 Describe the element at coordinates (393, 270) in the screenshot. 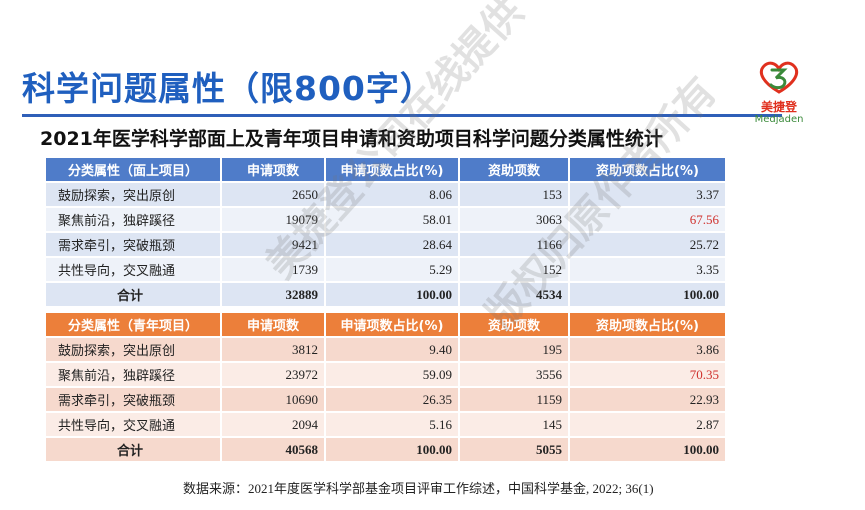

I see `apply-pct-cell: 5.29` at that location.